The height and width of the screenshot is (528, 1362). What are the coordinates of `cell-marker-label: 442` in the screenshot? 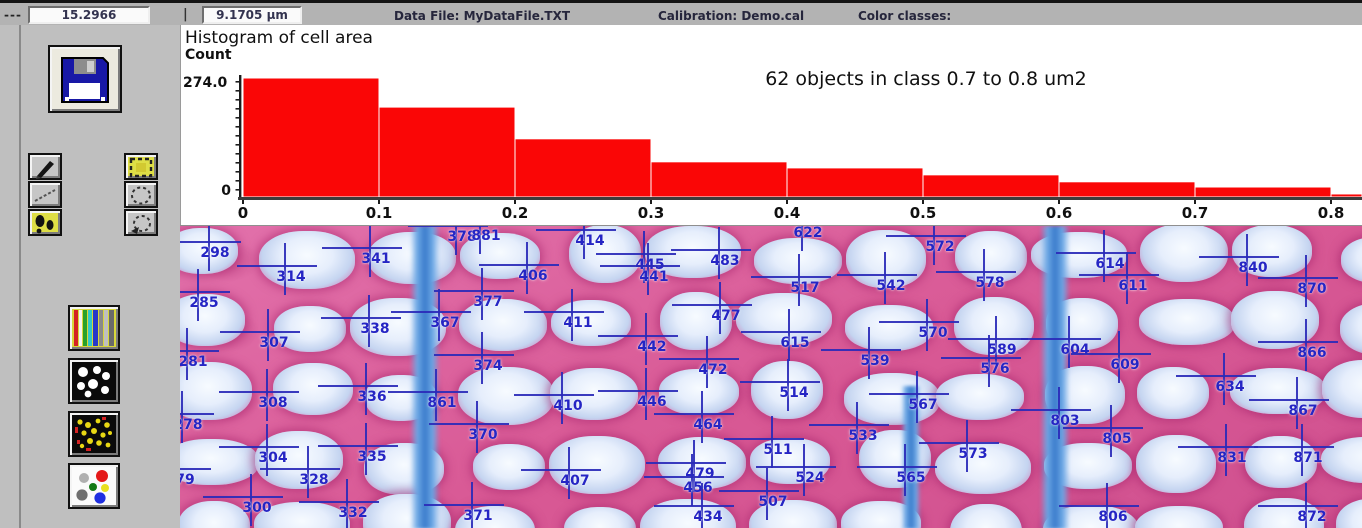 It's located at (652, 347).